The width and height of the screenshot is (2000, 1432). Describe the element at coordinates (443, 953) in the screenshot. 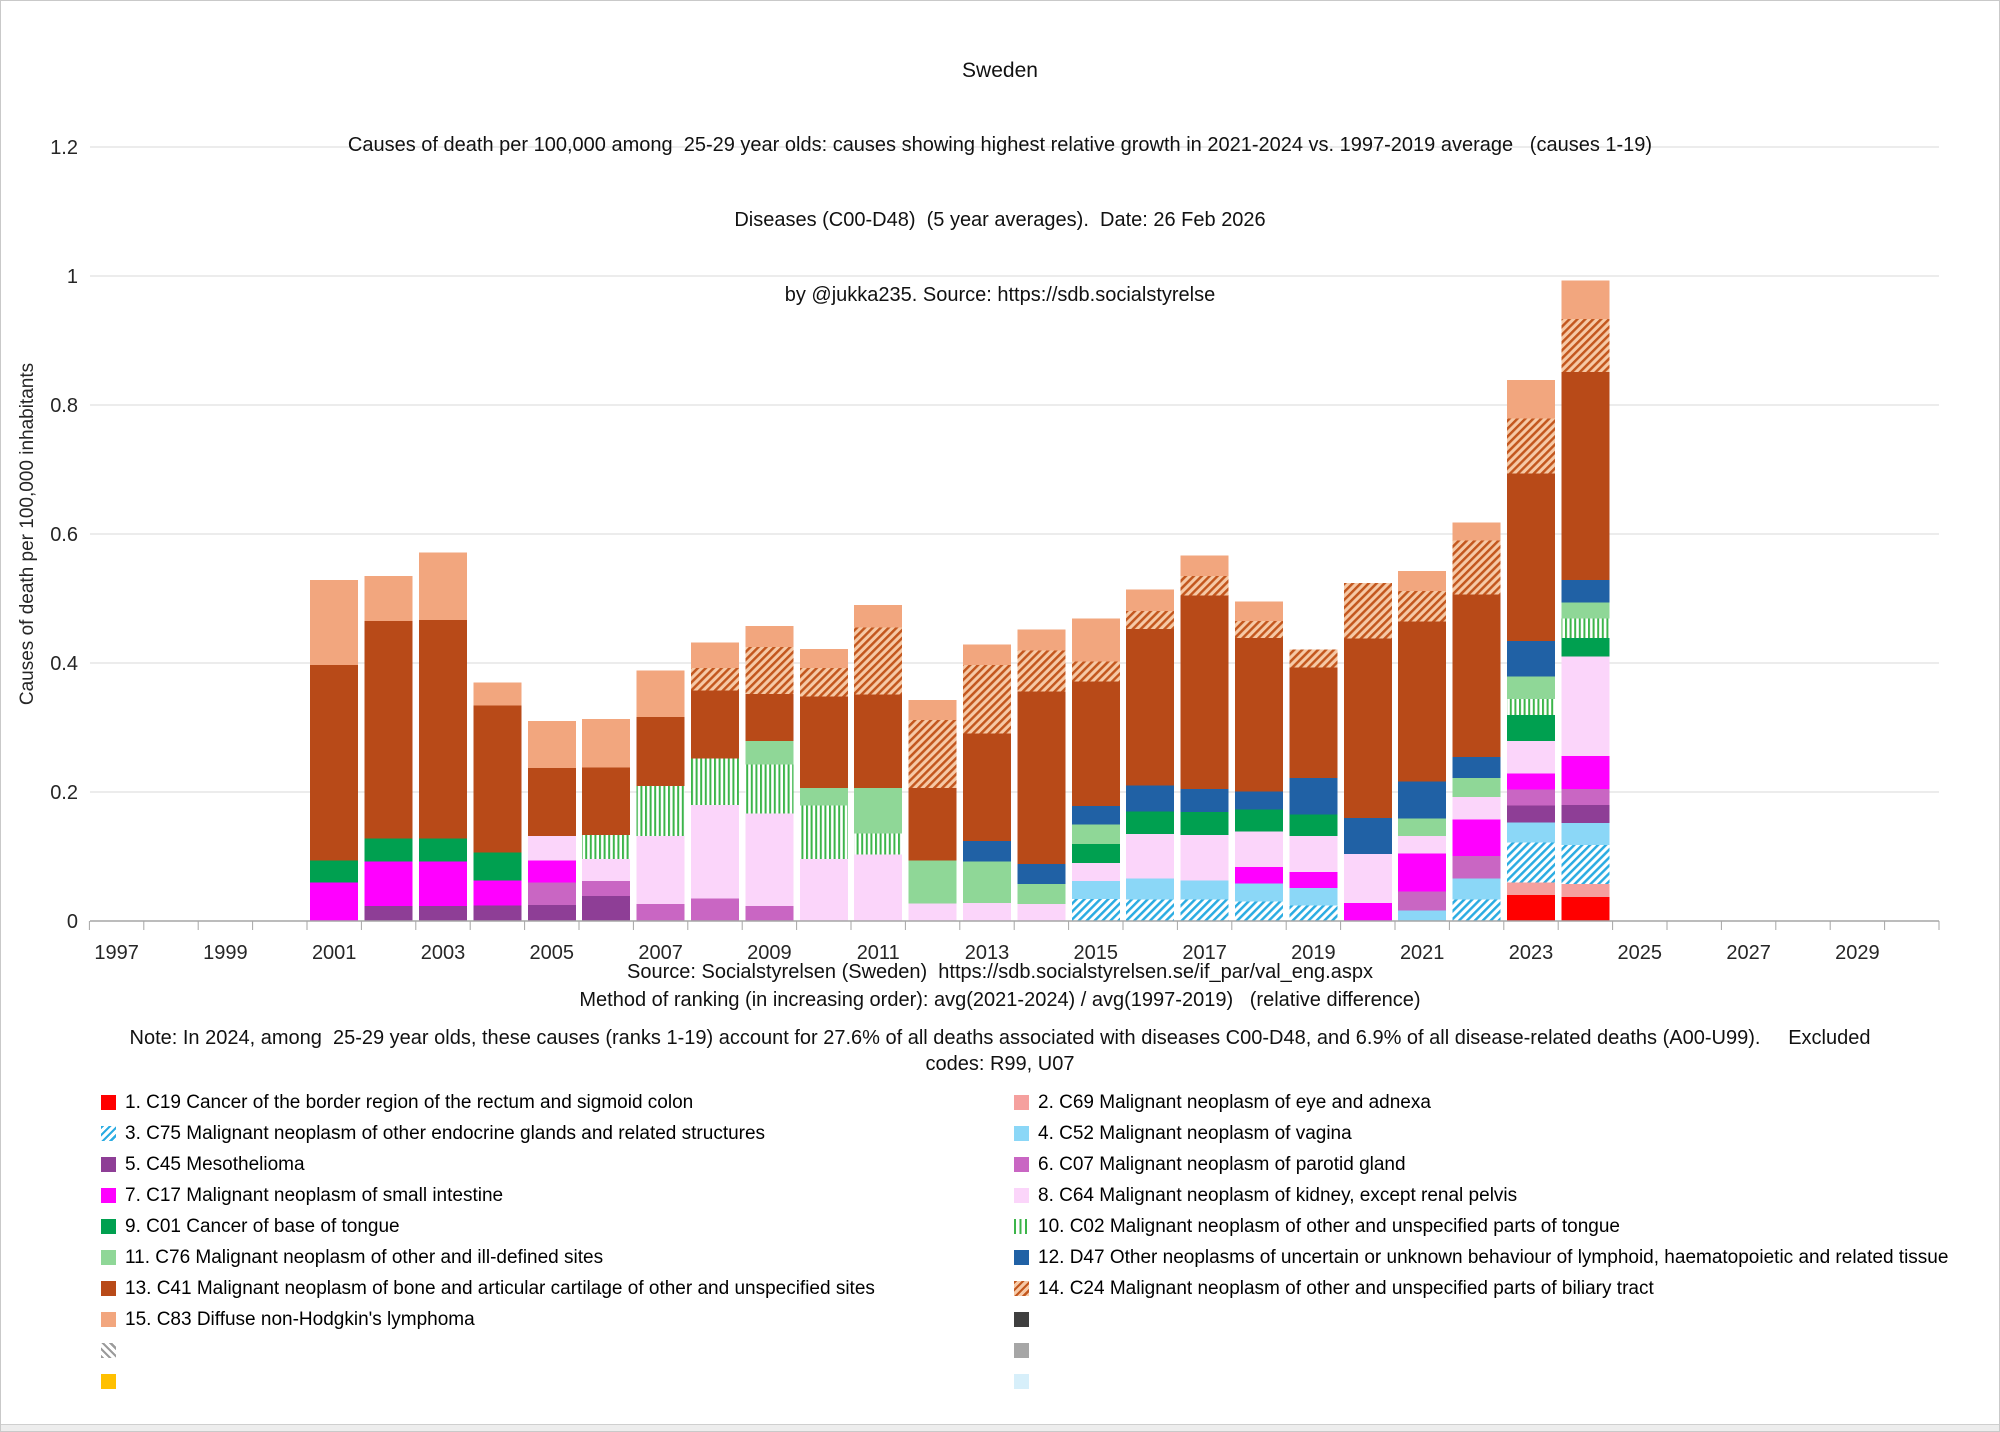

I see `x-tick-label: 2003` at that location.